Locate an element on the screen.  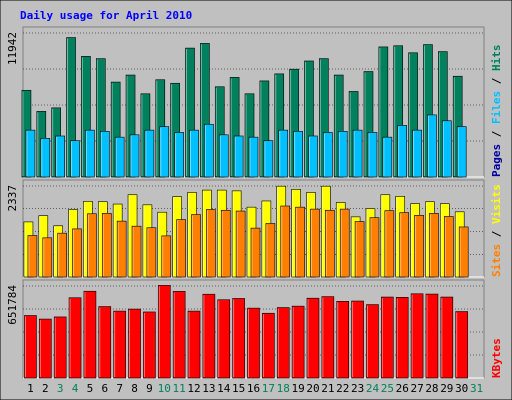
bar-files-12-body is located at coordinates (194, 153).